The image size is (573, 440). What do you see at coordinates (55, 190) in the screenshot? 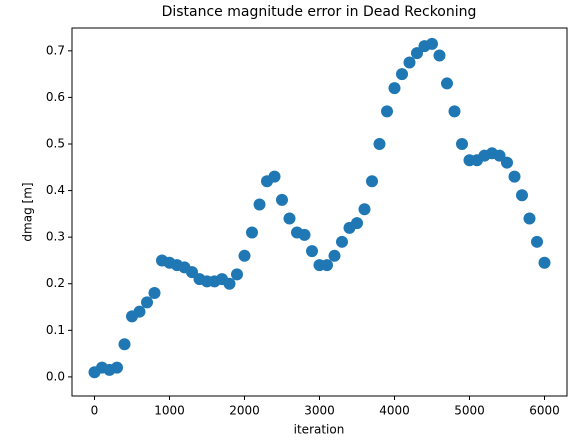
I see `y-tick-label: 0.4` at bounding box center [55, 190].